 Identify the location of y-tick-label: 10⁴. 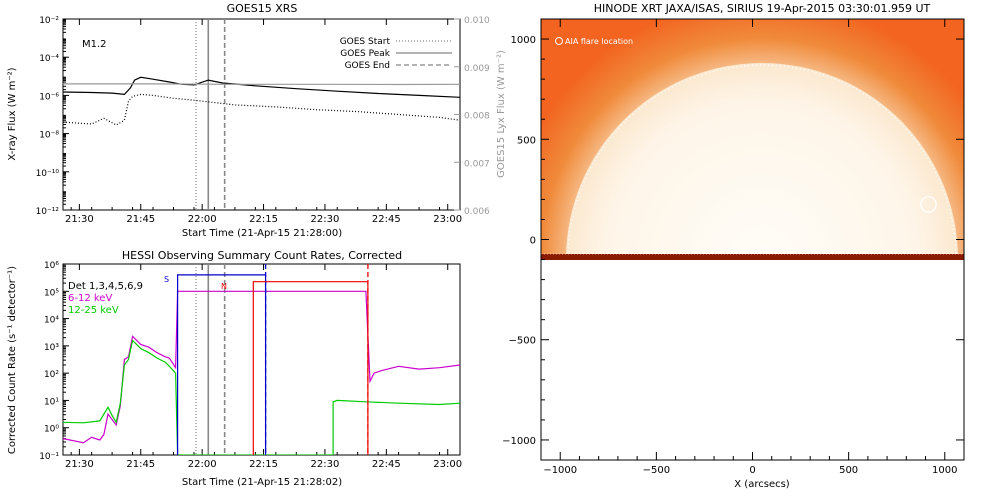
(51, 321).